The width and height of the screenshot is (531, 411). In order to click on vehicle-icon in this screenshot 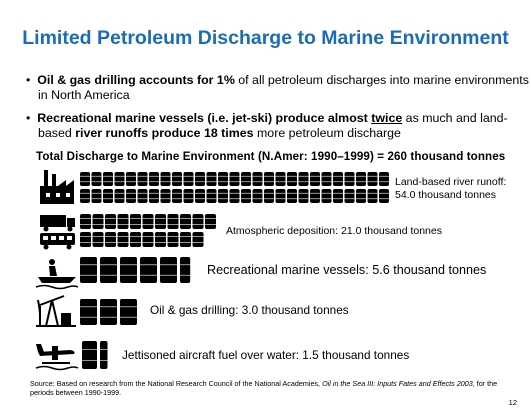, I will do `click(57, 232)`.